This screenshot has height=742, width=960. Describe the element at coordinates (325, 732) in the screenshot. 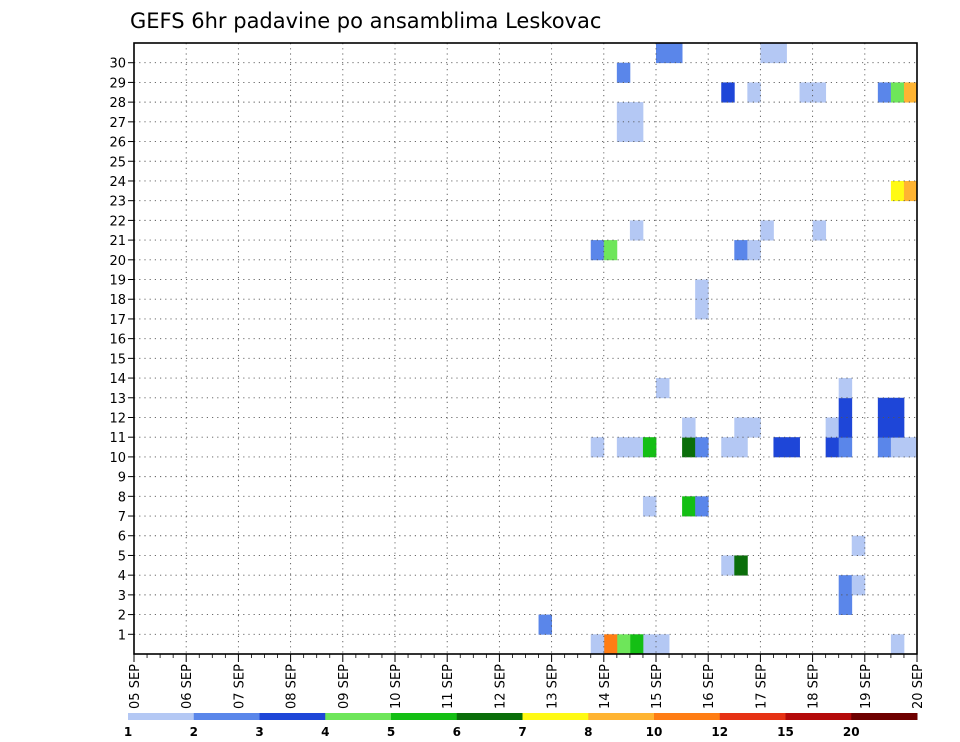

I see `legend-label: 4` at that location.